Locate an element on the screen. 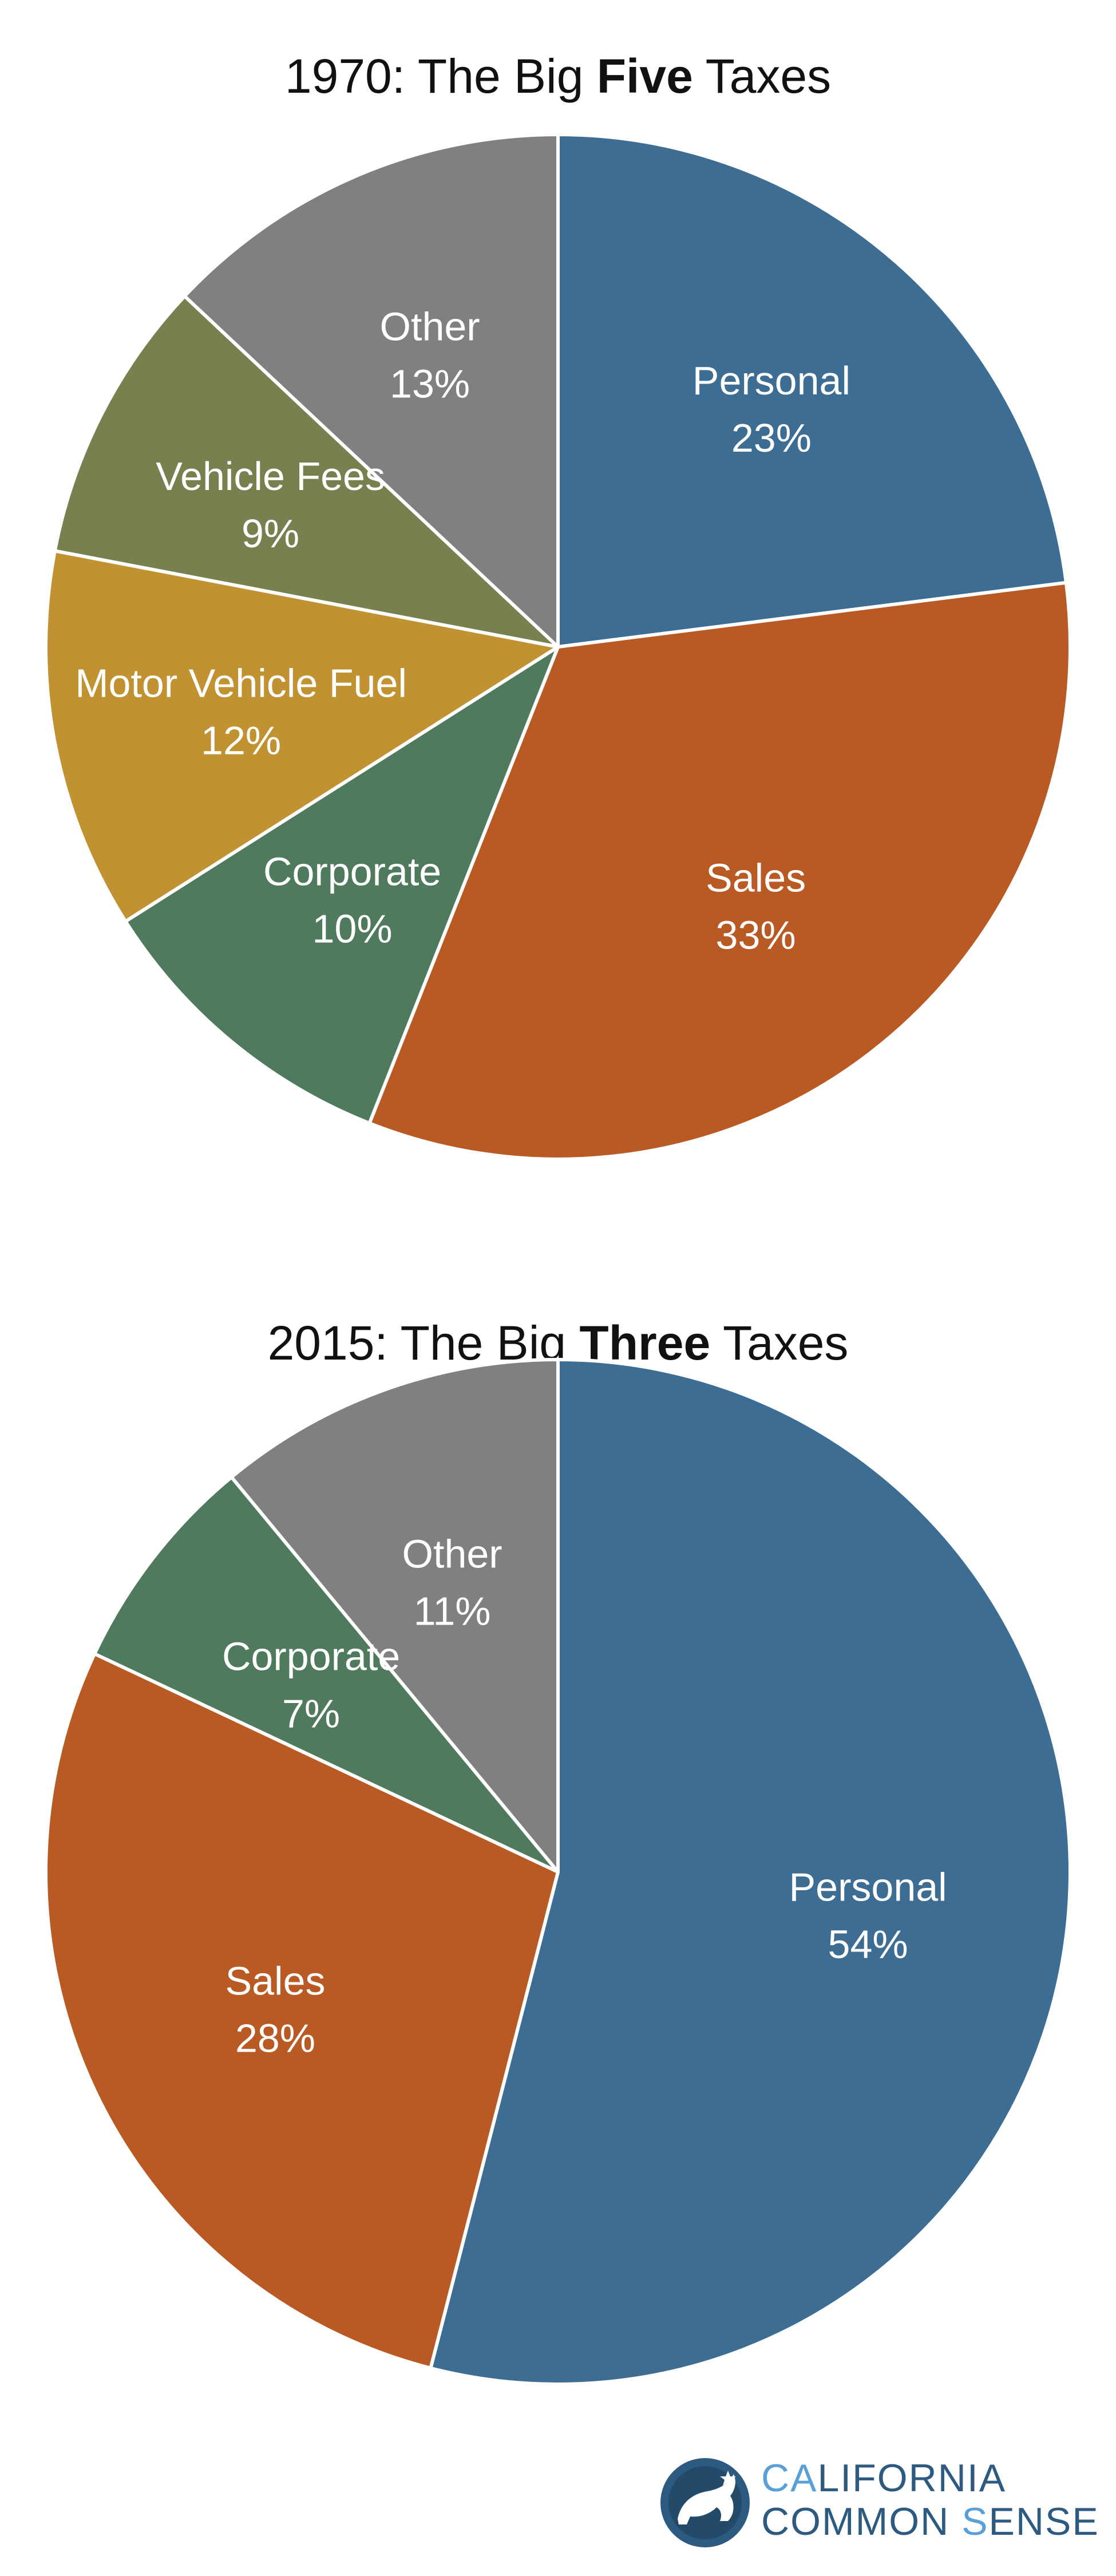  slice-value-1970-vehicle-fees: 9% is located at coordinates (270, 533).